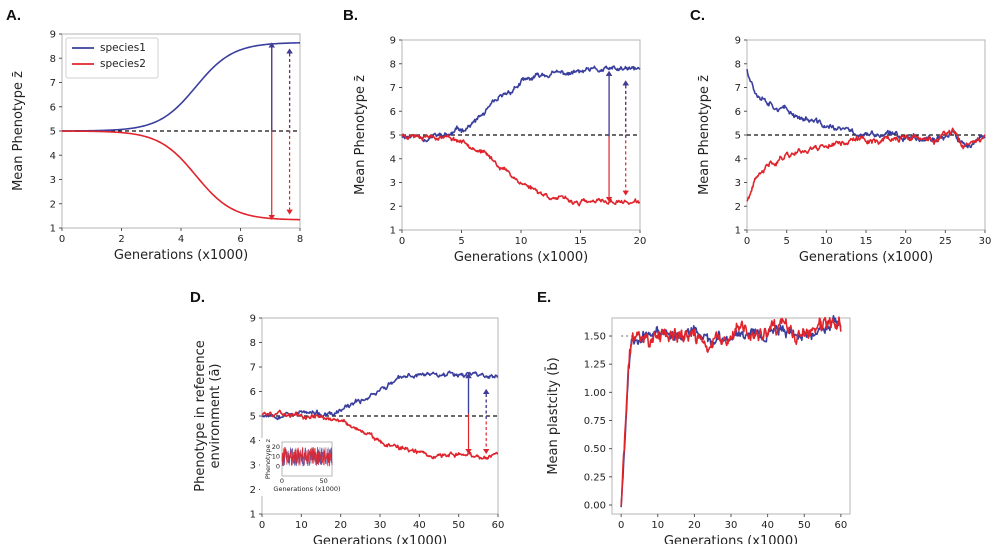  Describe the element at coordinates (595, 337) in the screenshot. I see `y-tick-label: 1.50` at that location.